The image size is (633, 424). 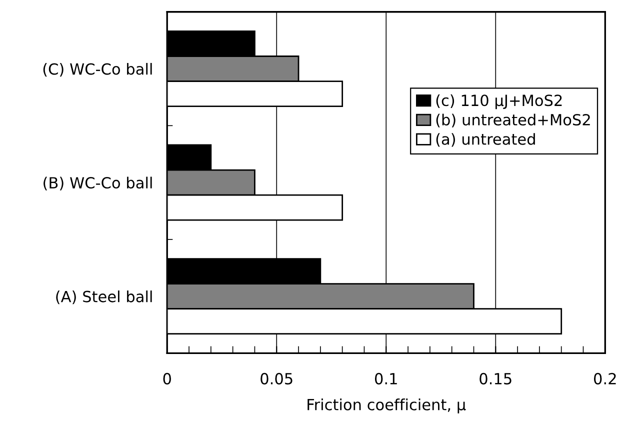 What do you see at coordinates (167, 378) in the screenshot?
I see `x-tick-label: 0` at bounding box center [167, 378].